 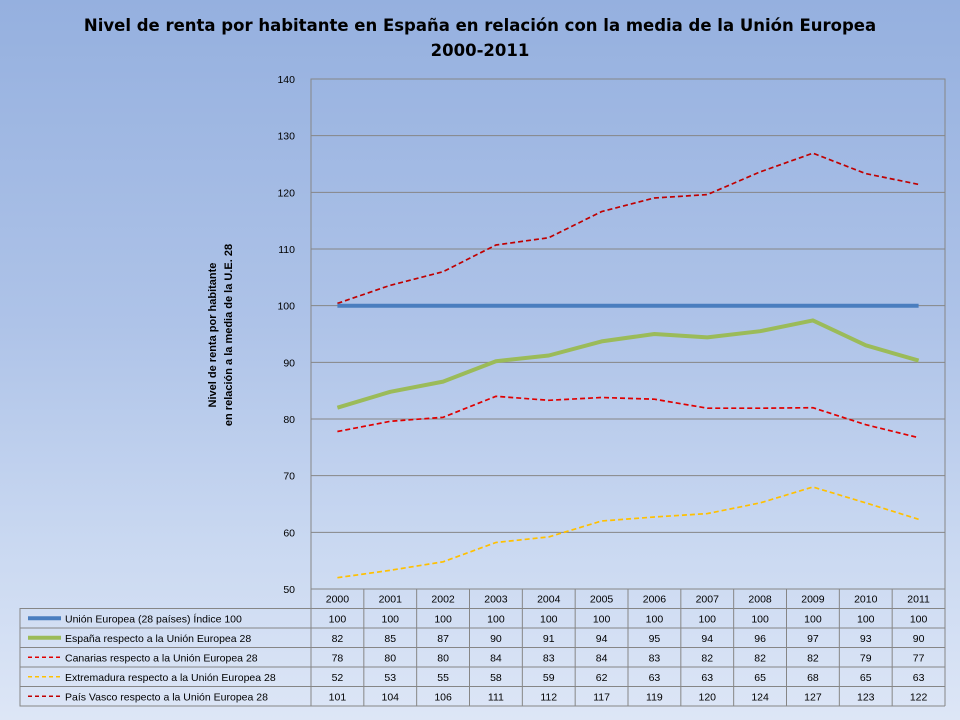 What do you see at coordinates (760, 639) in the screenshot?
I see `table-value: 96` at bounding box center [760, 639].